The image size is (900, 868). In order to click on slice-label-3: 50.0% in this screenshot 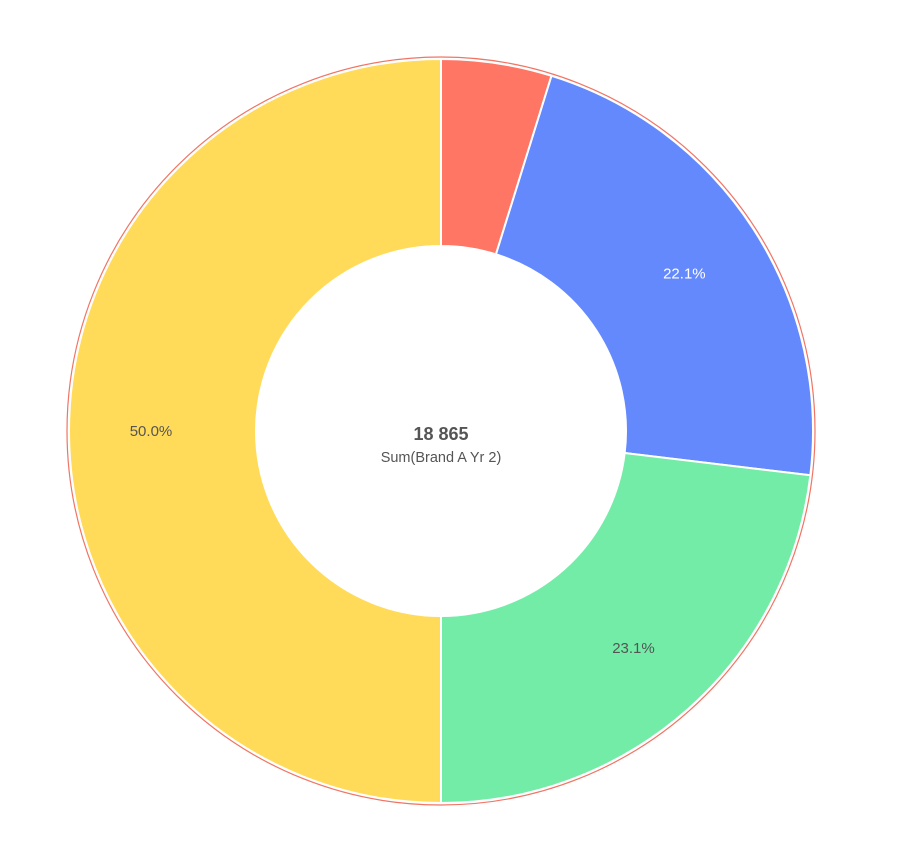, I will do `click(151, 431)`.